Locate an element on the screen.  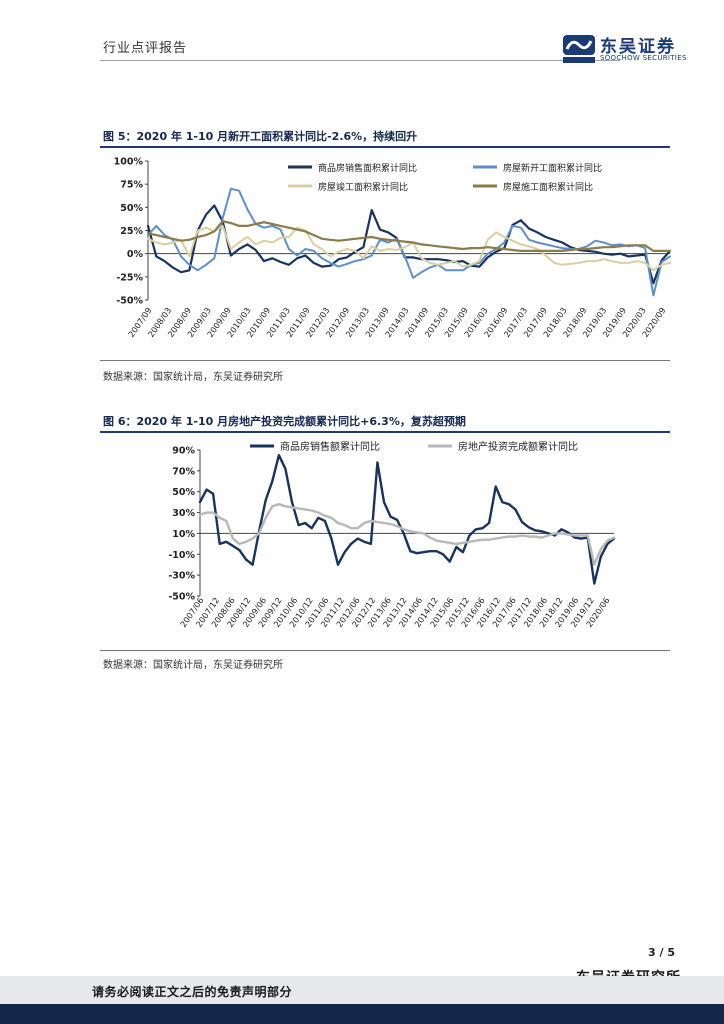
fig5-y-tick-label: 25% is located at coordinates (131, 231).